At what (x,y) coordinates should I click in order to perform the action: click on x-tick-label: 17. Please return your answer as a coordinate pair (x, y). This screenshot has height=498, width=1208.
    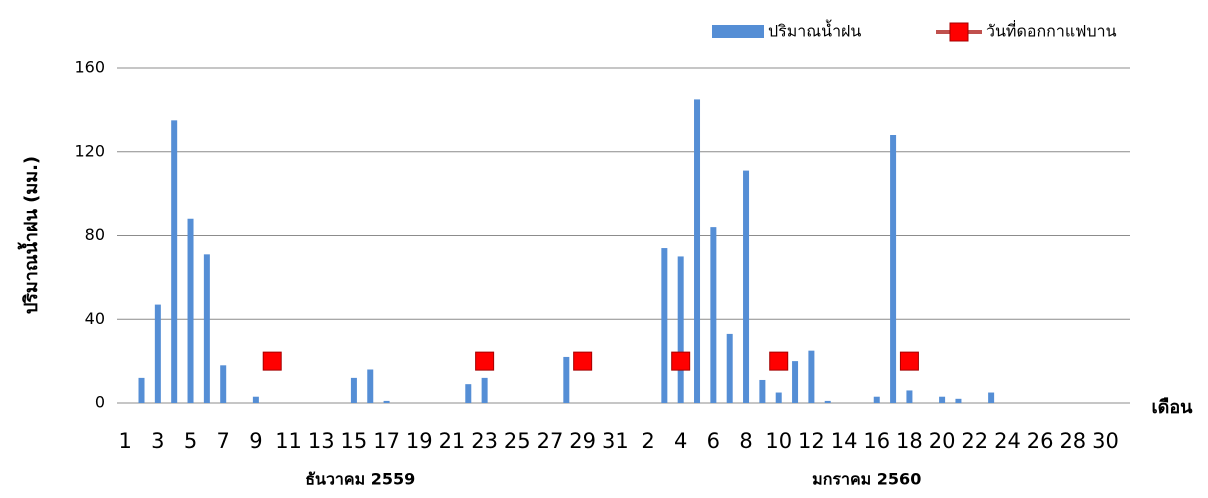
    Looking at the image, I should click on (386, 441).